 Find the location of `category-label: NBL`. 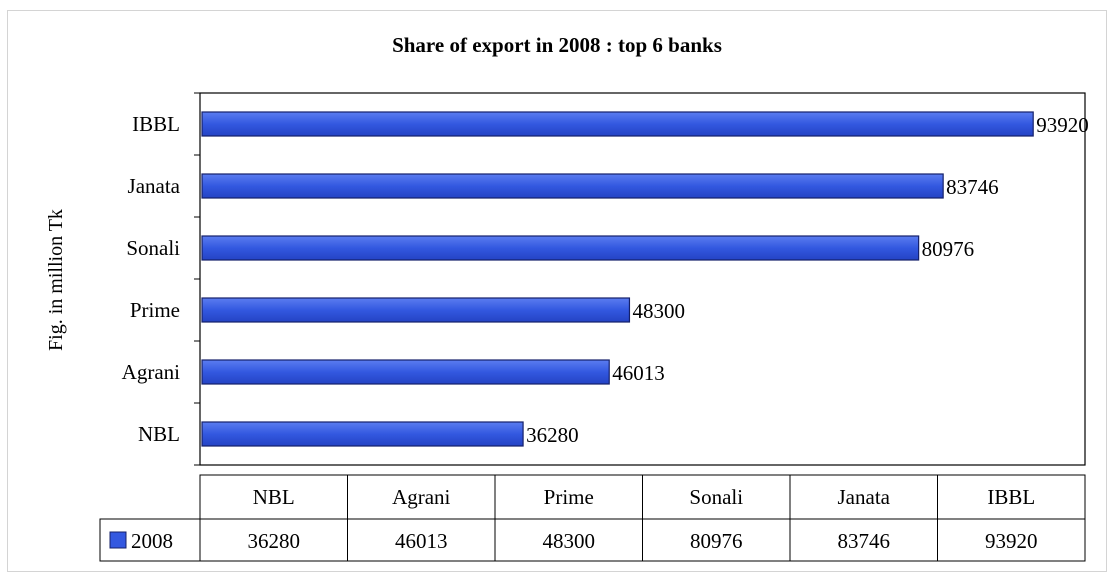

category-label: NBL is located at coordinates (159, 434).